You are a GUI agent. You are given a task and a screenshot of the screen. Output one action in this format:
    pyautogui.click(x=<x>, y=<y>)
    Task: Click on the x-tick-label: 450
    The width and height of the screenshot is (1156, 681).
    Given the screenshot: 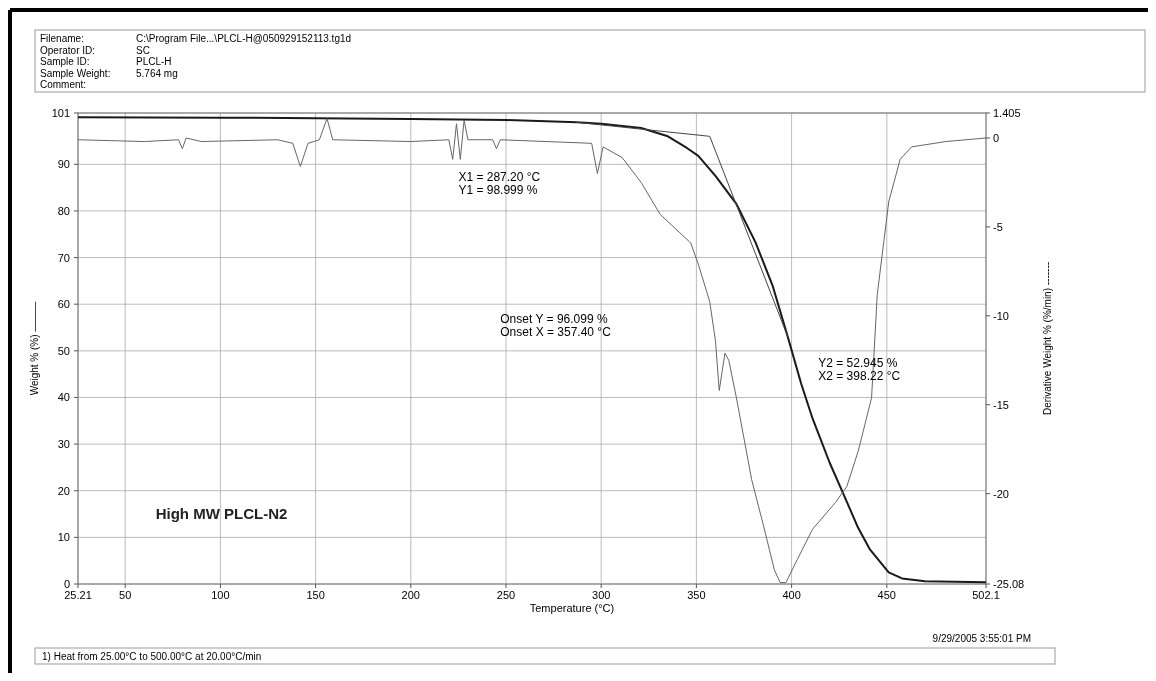 What is the action you would take?
    pyautogui.click(x=886, y=595)
    